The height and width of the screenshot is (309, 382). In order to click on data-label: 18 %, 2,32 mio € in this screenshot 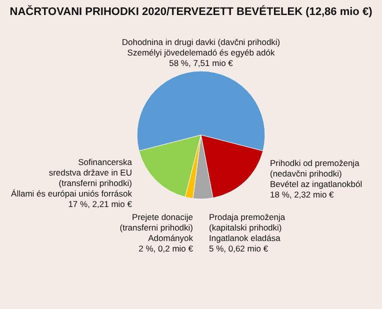, I will do `click(302, 194)`.